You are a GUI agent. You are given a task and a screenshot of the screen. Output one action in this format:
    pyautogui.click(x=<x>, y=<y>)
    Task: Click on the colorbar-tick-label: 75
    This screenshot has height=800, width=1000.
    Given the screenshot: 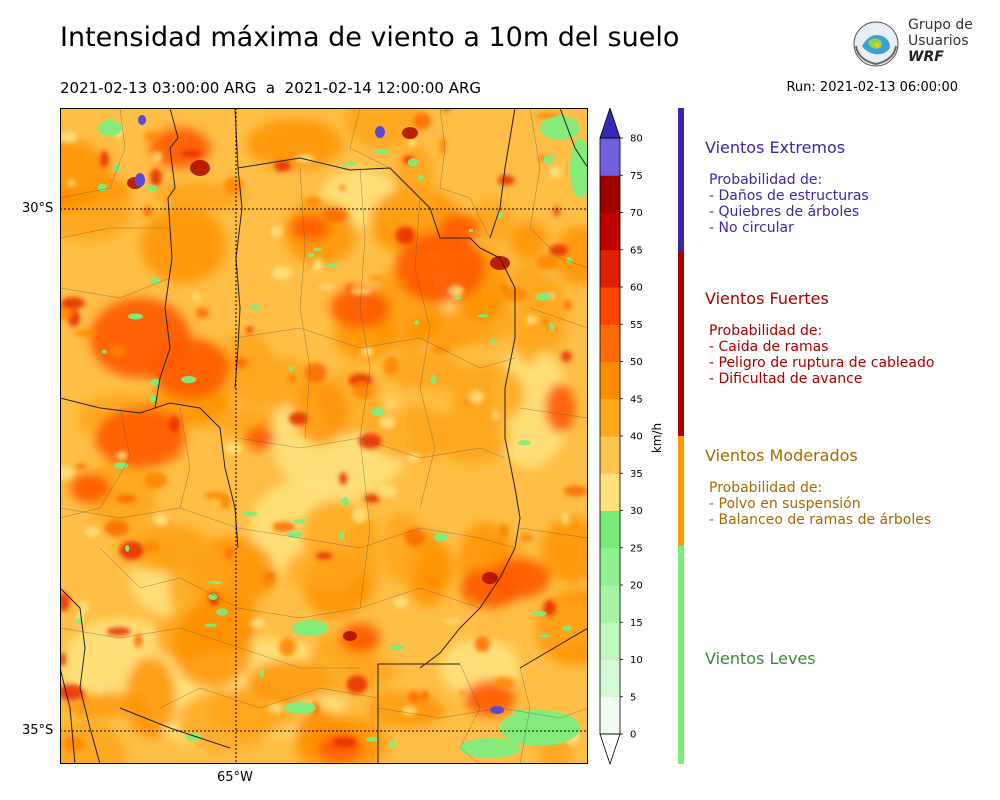 What is the action you would take?
    pyautogui.click(x=636, y=176)
    